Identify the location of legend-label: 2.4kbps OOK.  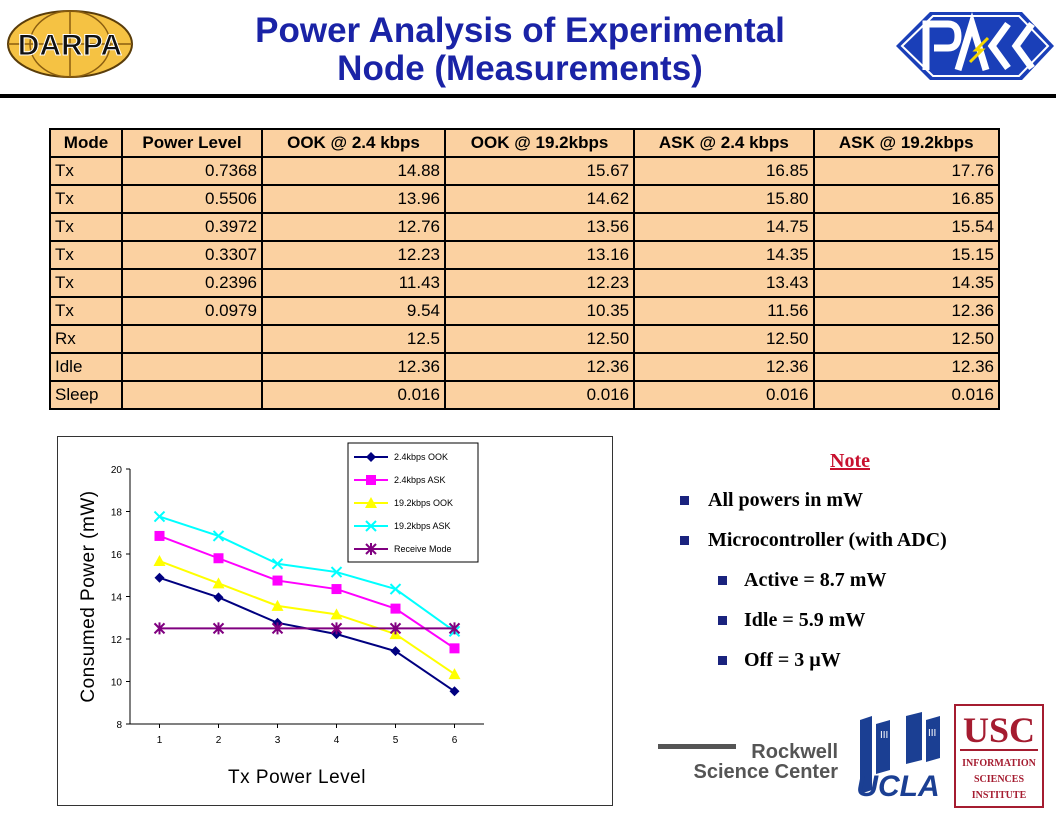
(421, 457).